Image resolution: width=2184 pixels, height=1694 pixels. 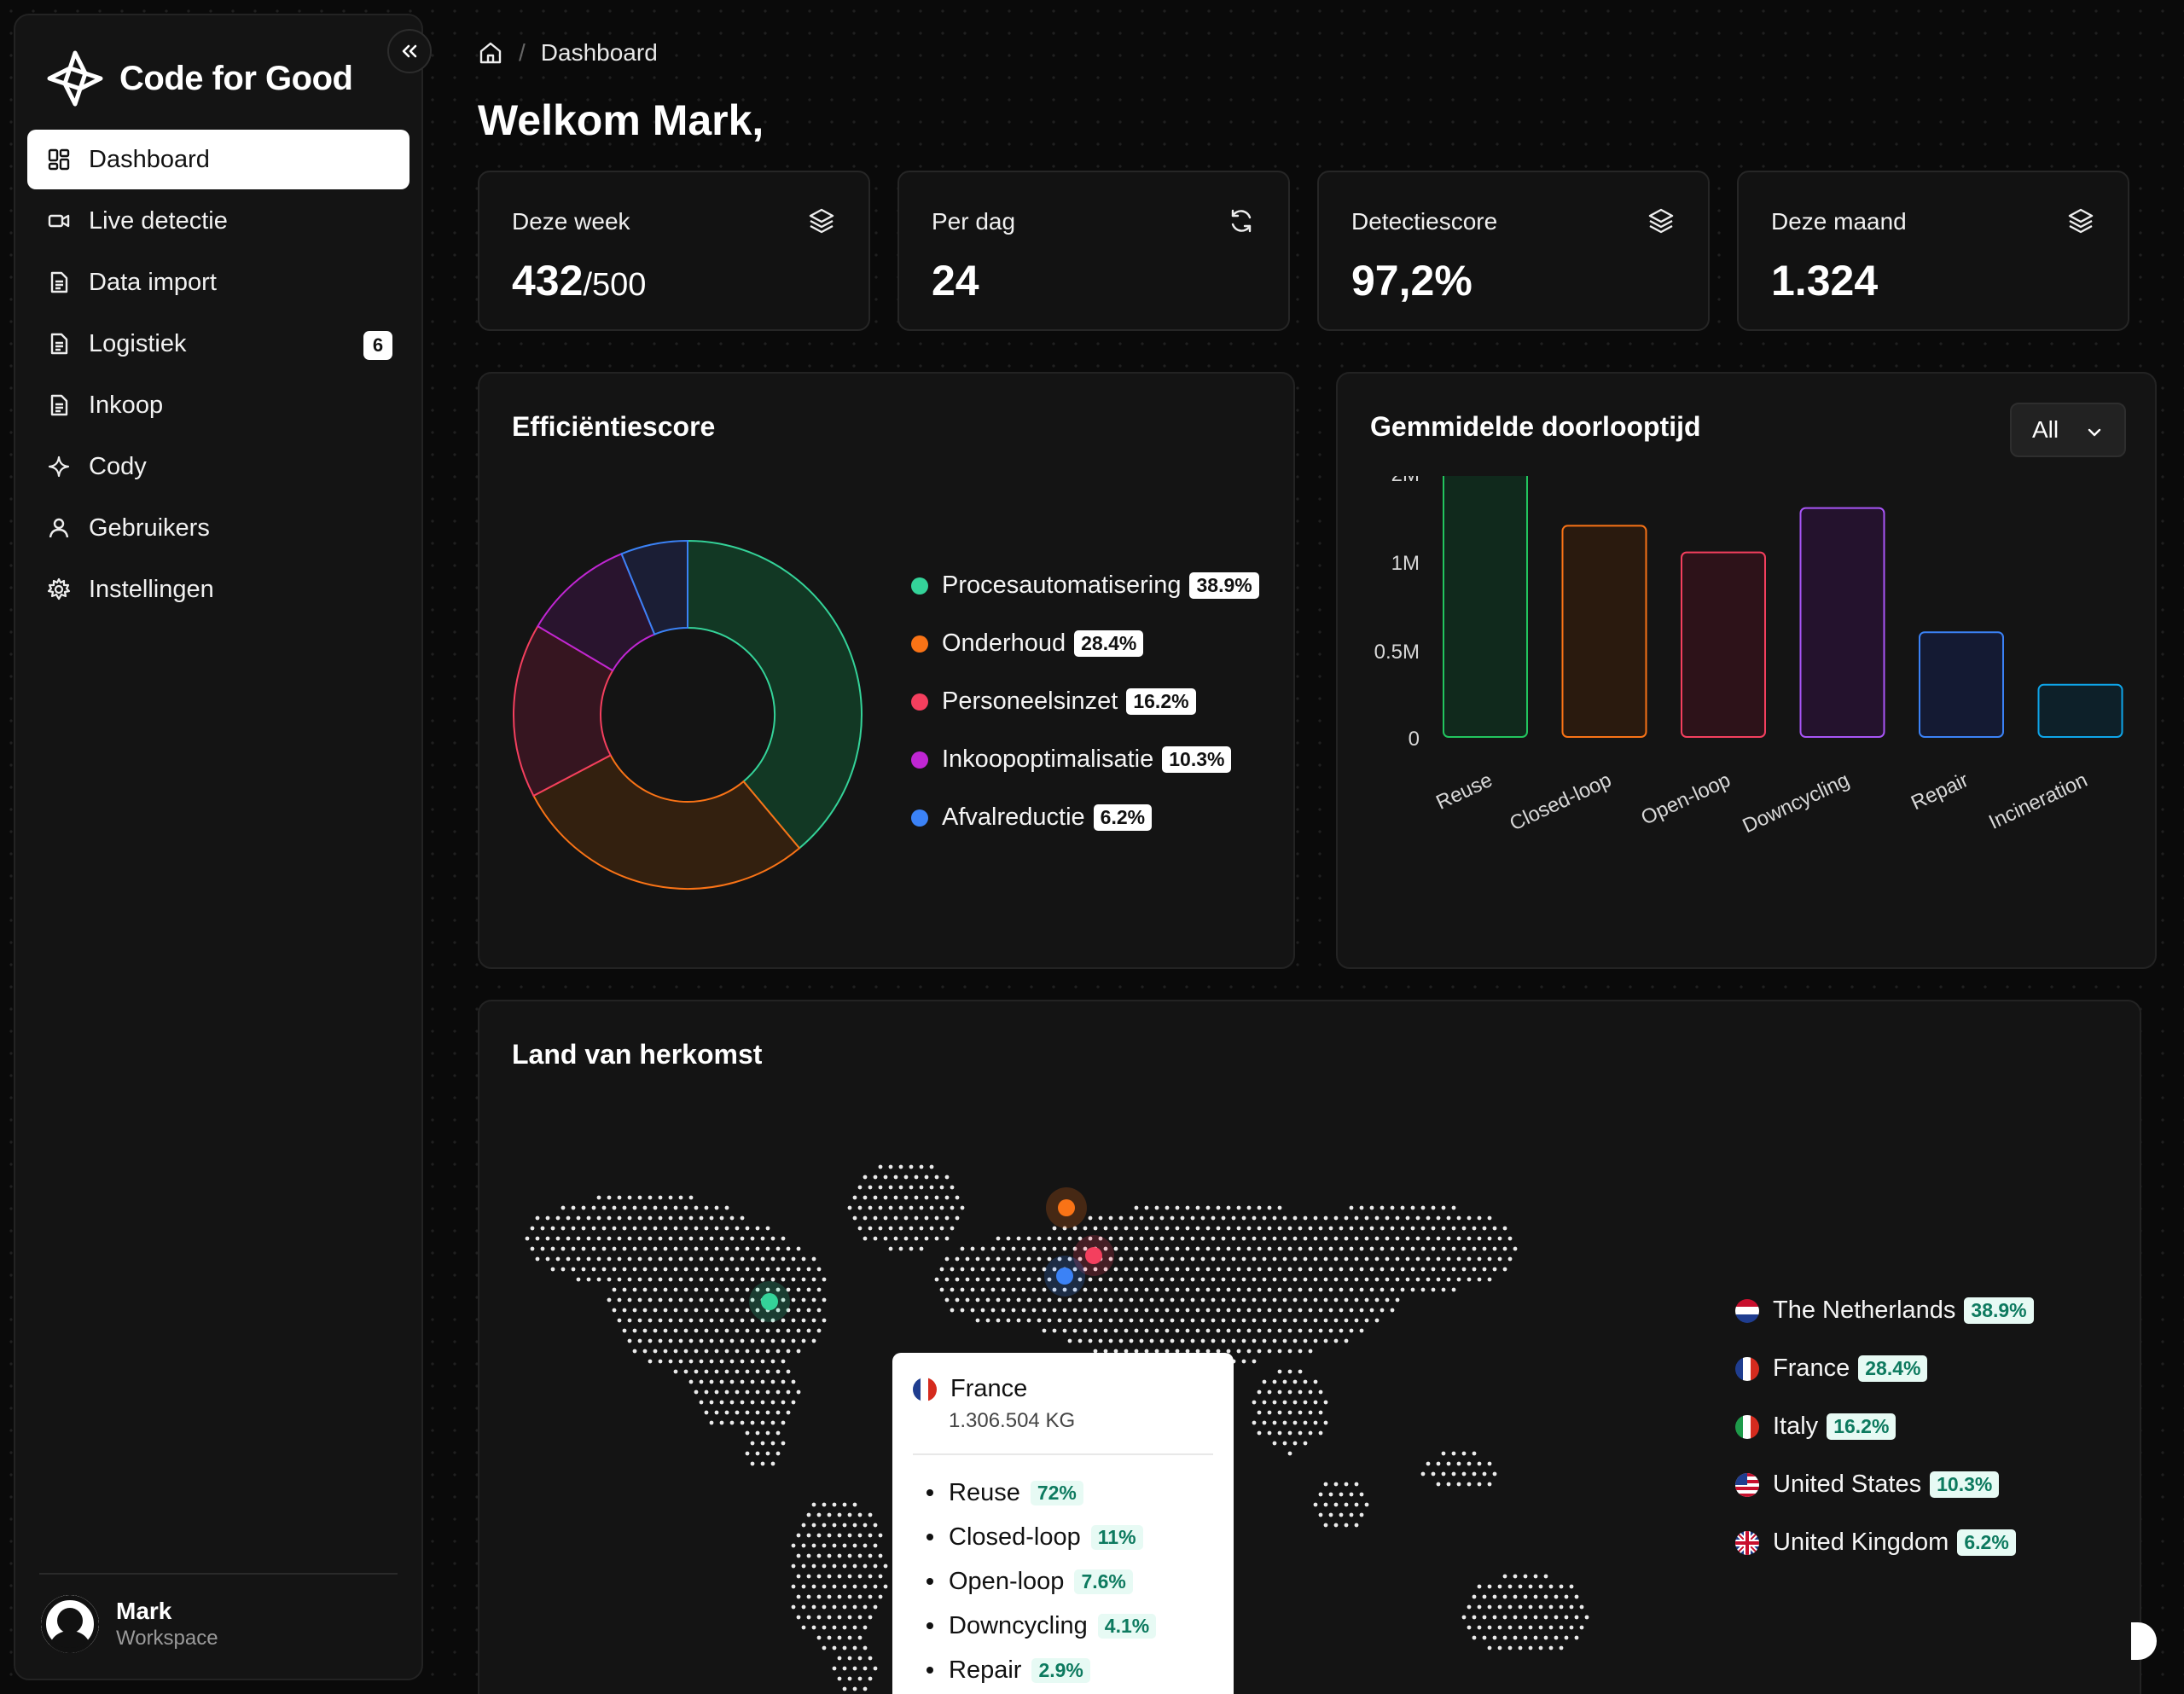 What do you see at coordinates (218, 405) in the screenshot?
I see `sidebar-item-inkoop: Inkoop` at bounding box center [218, 405].